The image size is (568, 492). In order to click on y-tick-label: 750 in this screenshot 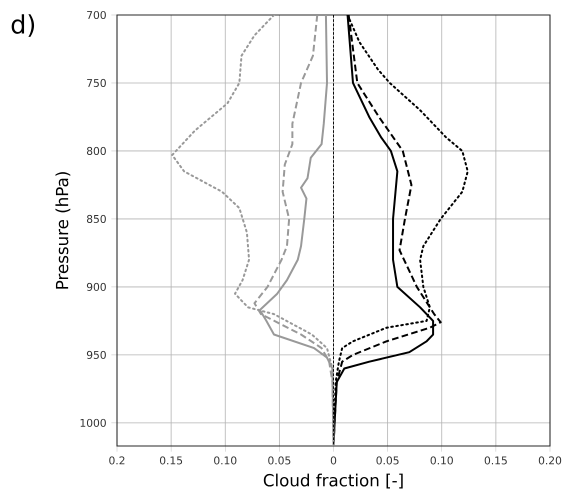, I will do `click(96, 83)`.